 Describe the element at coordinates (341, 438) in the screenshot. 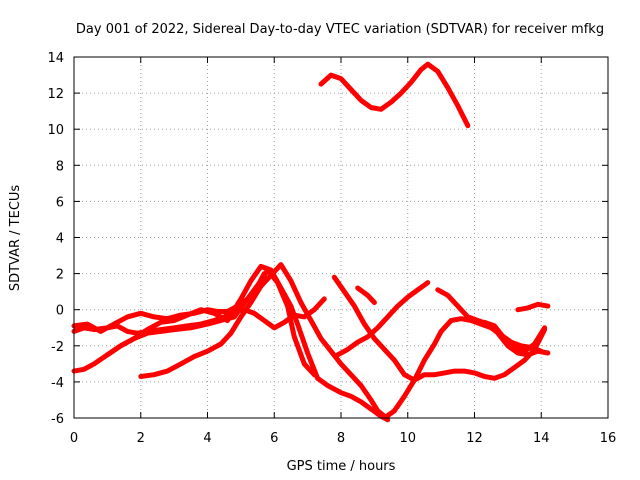

I see `x-tick-label: 8` at that location.